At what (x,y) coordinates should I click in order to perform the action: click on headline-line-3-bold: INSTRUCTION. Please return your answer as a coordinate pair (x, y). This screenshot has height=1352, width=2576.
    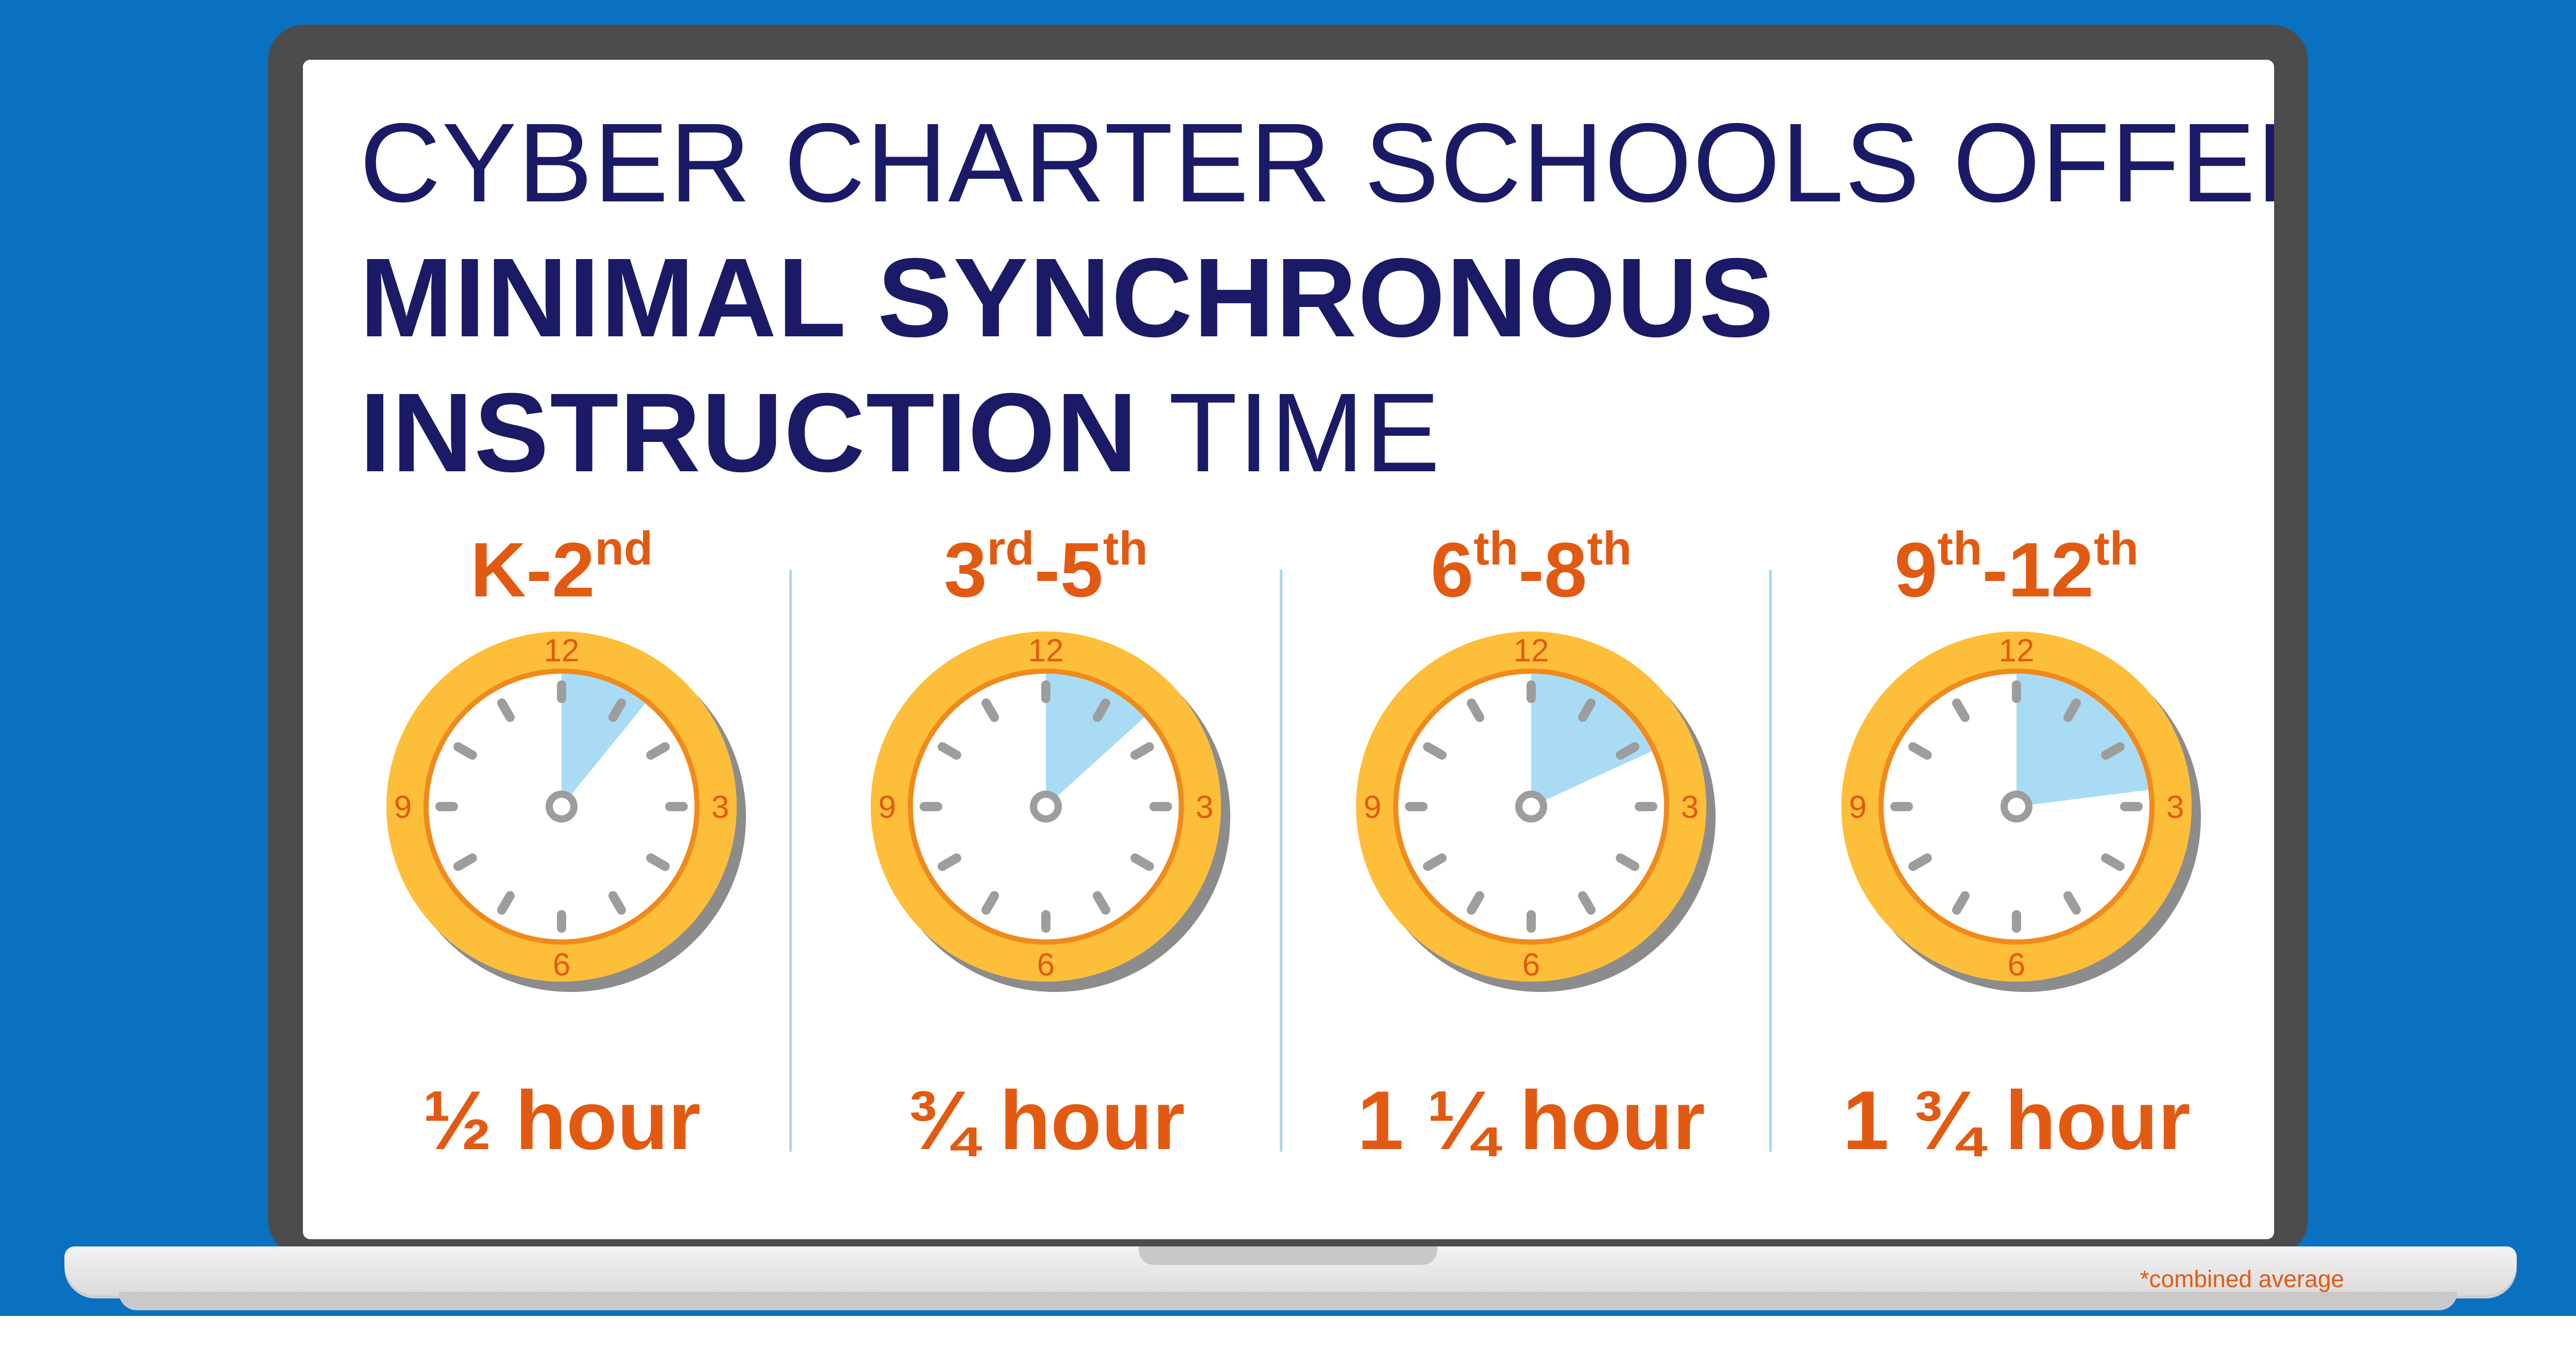
    Looking at the image, I should click on (749, 432).